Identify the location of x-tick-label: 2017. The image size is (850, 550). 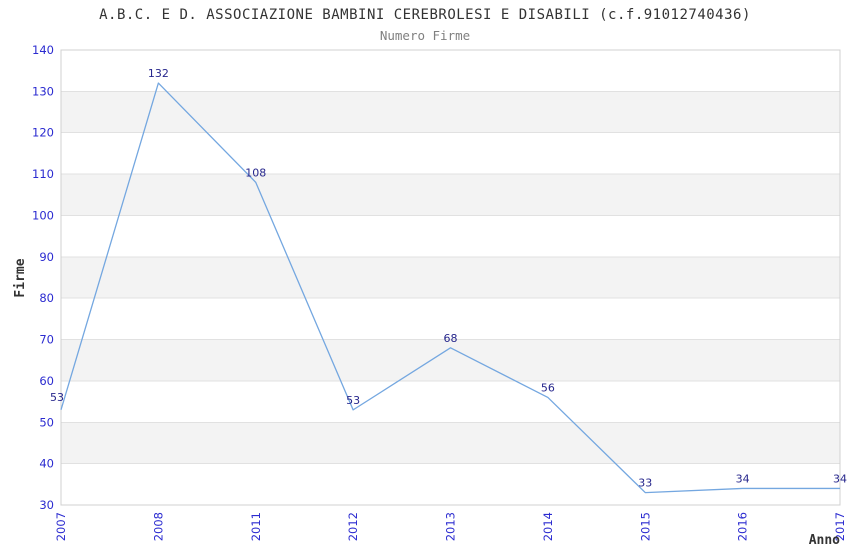
(840, 526).